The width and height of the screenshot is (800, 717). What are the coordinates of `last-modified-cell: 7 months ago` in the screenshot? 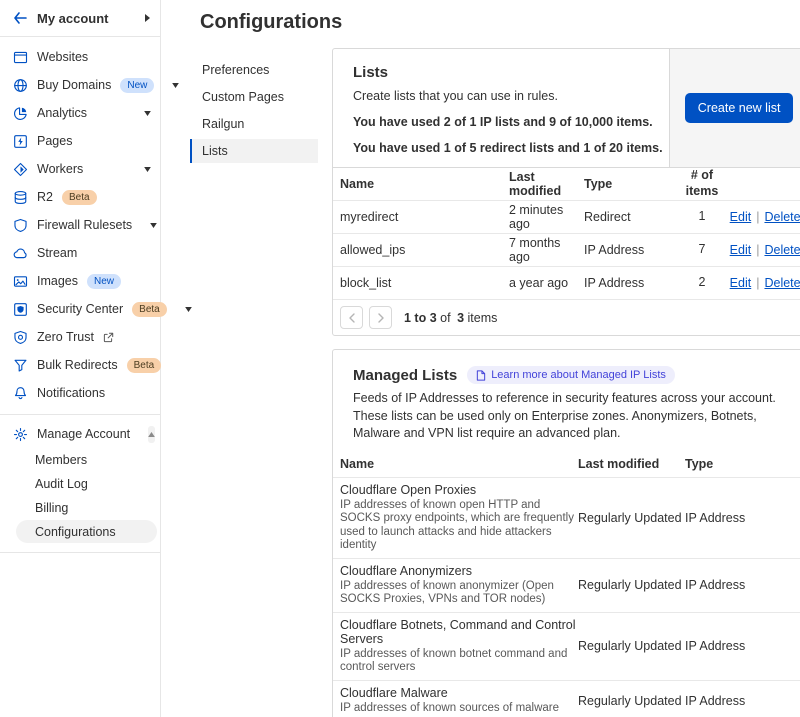 It's located at (535, 250).